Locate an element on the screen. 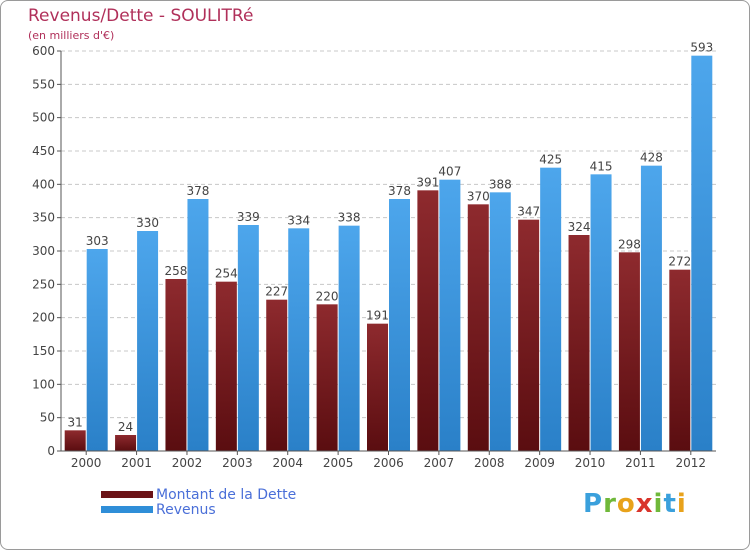 The image size is (750, 550). data-label-dette-2003: 254 is located at coordinates (226, 274).